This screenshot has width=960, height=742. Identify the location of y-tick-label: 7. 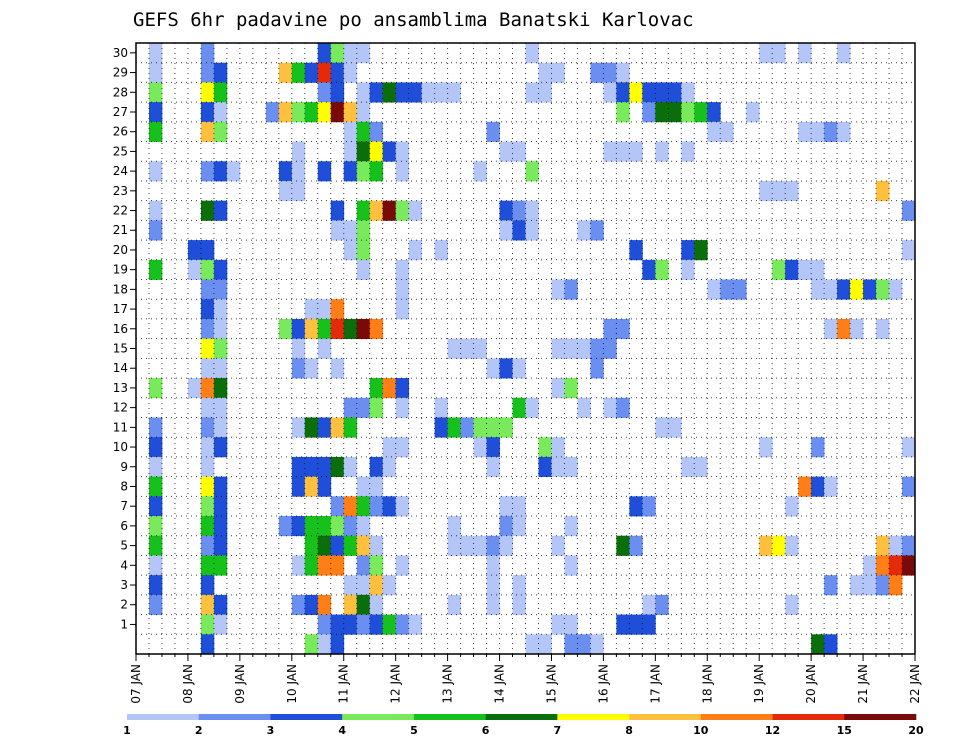
(124, 506).